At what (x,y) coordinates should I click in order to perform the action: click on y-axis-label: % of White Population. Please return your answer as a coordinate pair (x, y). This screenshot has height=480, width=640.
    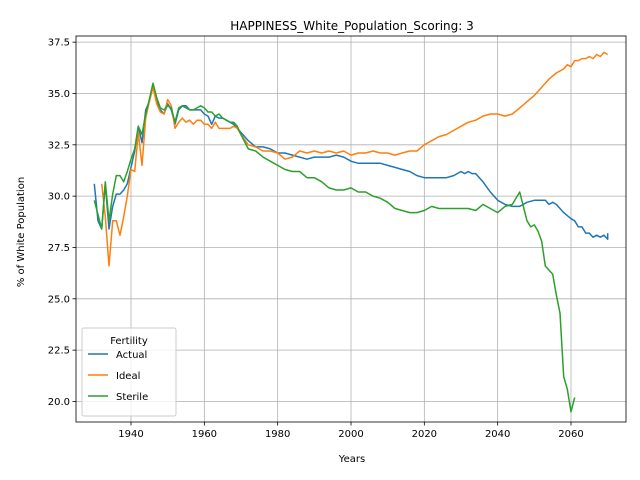
    Looking at the image, I should click on (21, 232).